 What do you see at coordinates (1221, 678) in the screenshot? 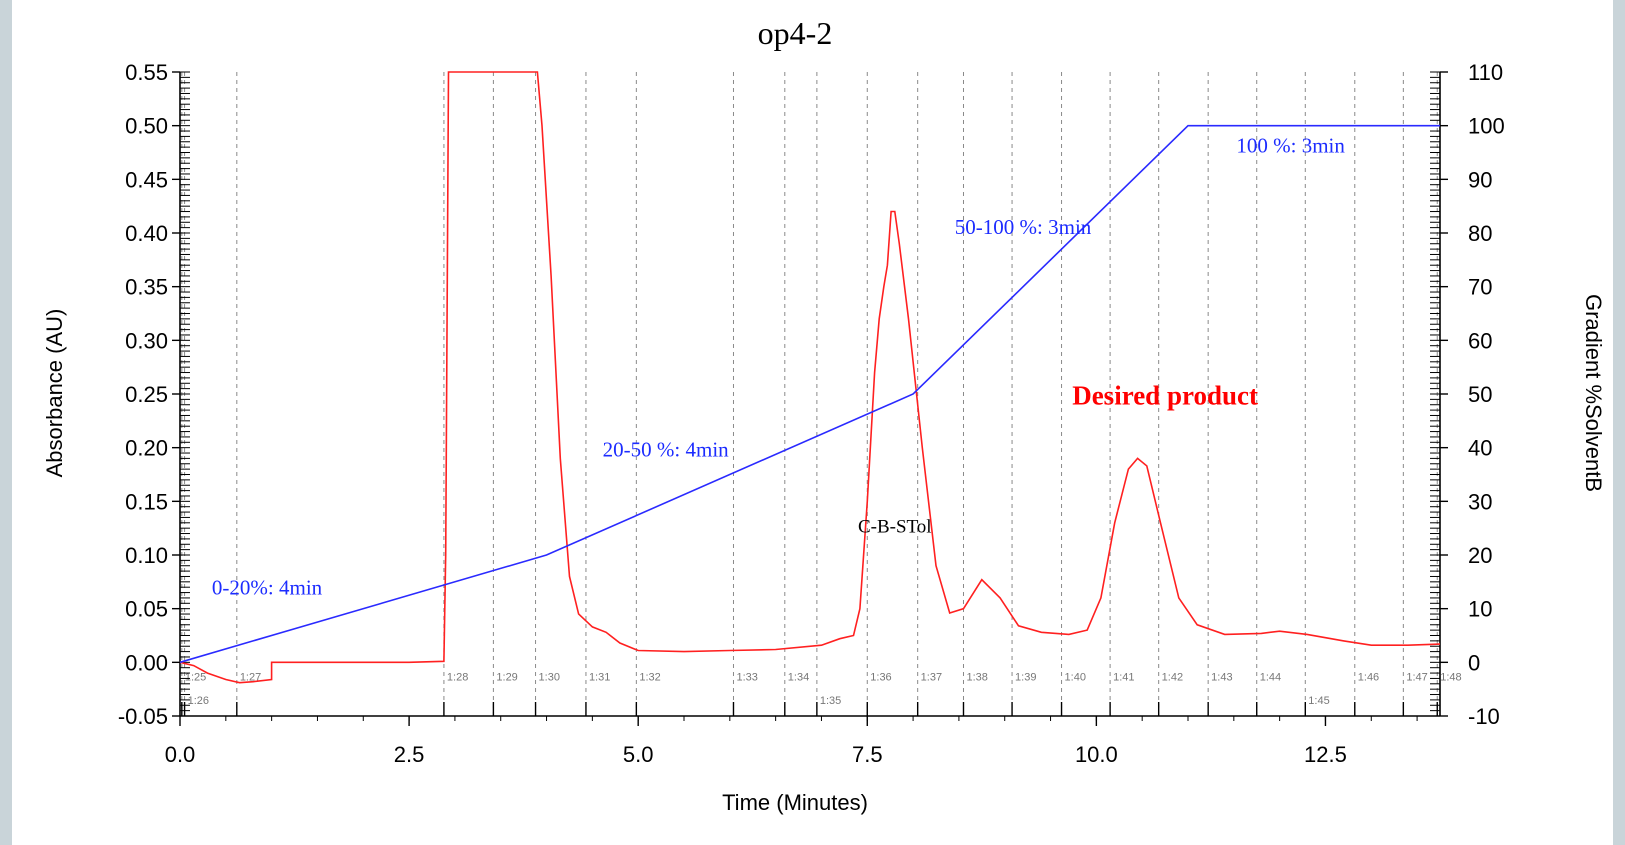
I see `fraction-label: 1:43` at bounding box center [1221, 678].